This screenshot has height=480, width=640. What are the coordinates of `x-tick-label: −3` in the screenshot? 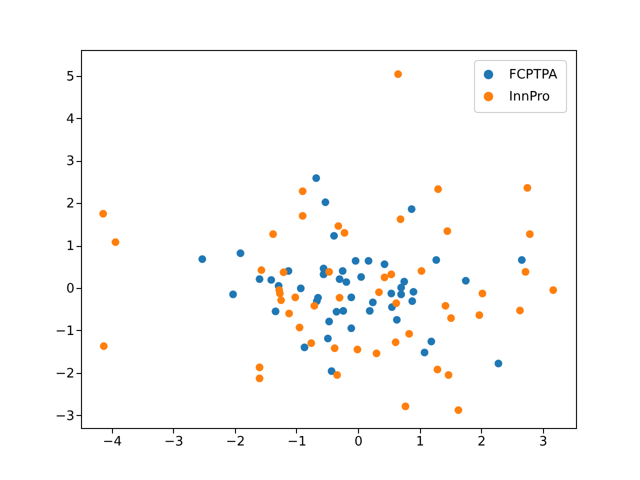 It's located at (174, 442).